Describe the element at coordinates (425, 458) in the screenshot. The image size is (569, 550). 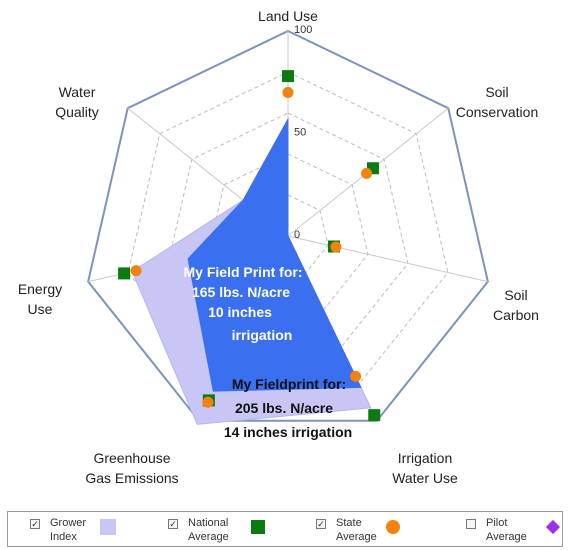
I see `axis-label: Irrigation` at that location.